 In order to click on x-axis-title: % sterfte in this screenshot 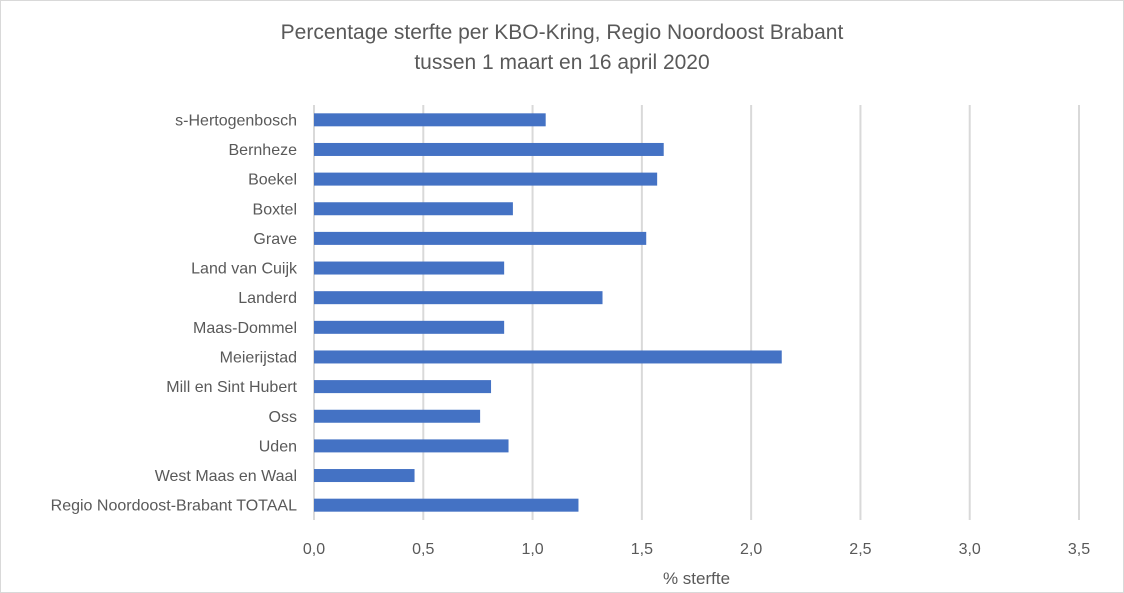, I will do `click(696, 578)`.